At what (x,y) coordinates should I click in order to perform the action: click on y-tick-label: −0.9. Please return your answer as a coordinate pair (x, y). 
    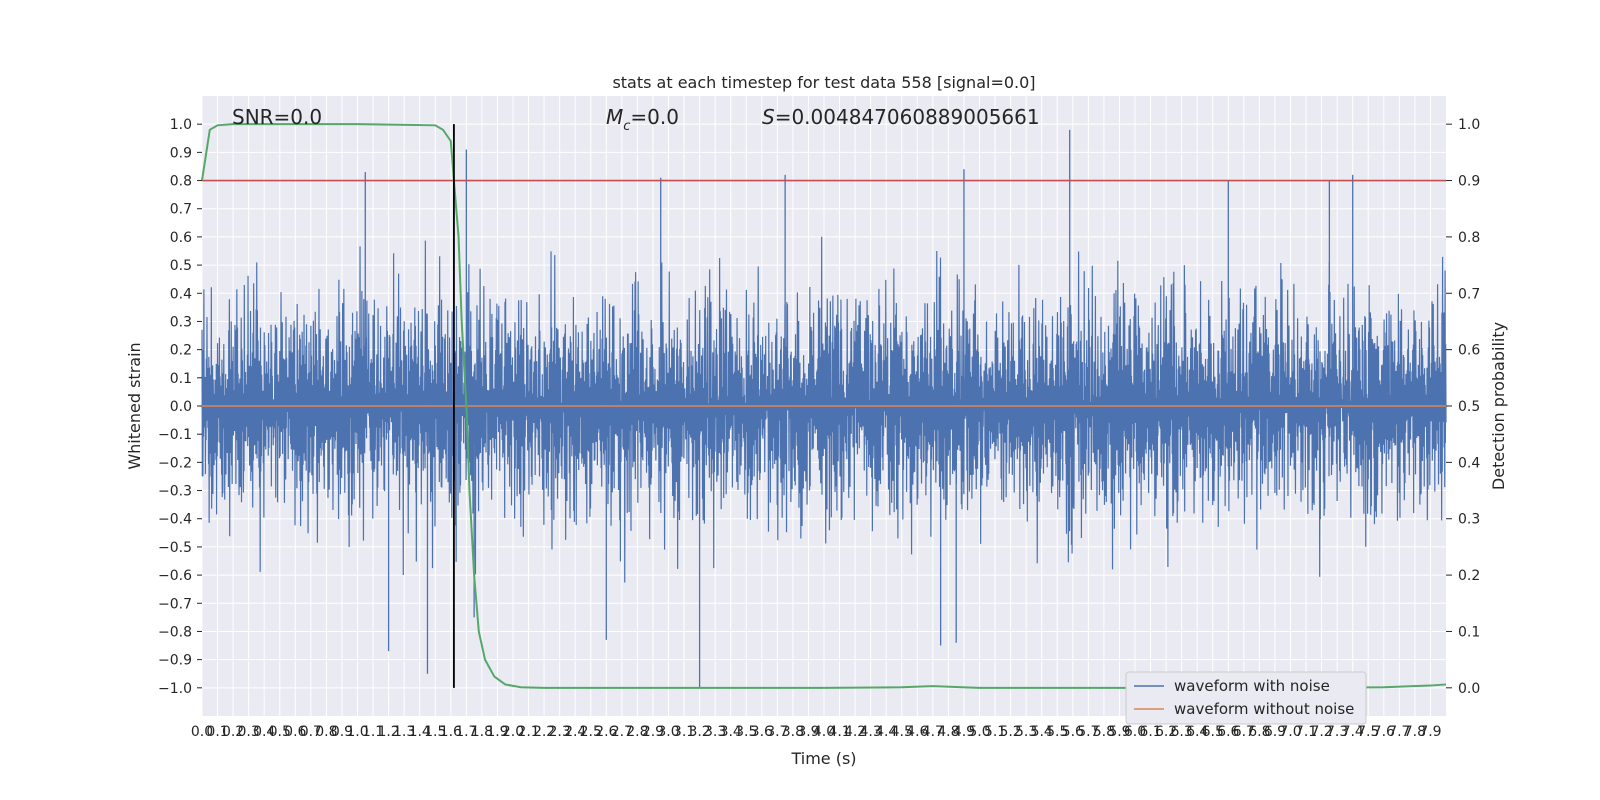
    Looking at the image, I should click on (175, 661).